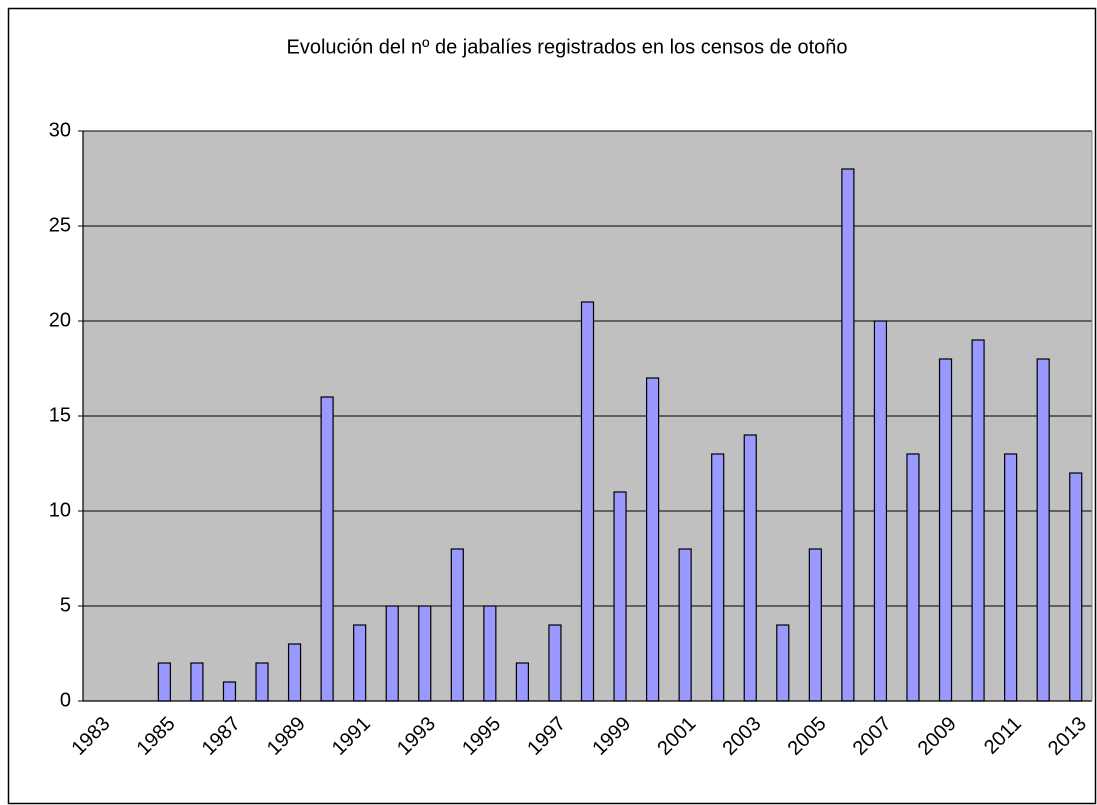 Image resolution: width=1097 pixels, height=805 pixels. What do you see at coordinates (65, 700) in the screenshot?
I see `y-tick-label: 0` at bounding box center [65, 700].